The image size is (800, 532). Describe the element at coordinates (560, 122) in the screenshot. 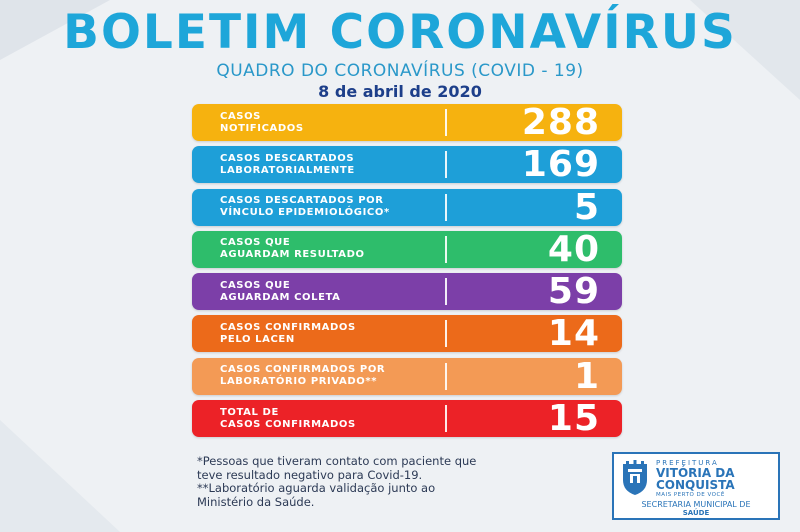

I see `row-value: 288` at that location.